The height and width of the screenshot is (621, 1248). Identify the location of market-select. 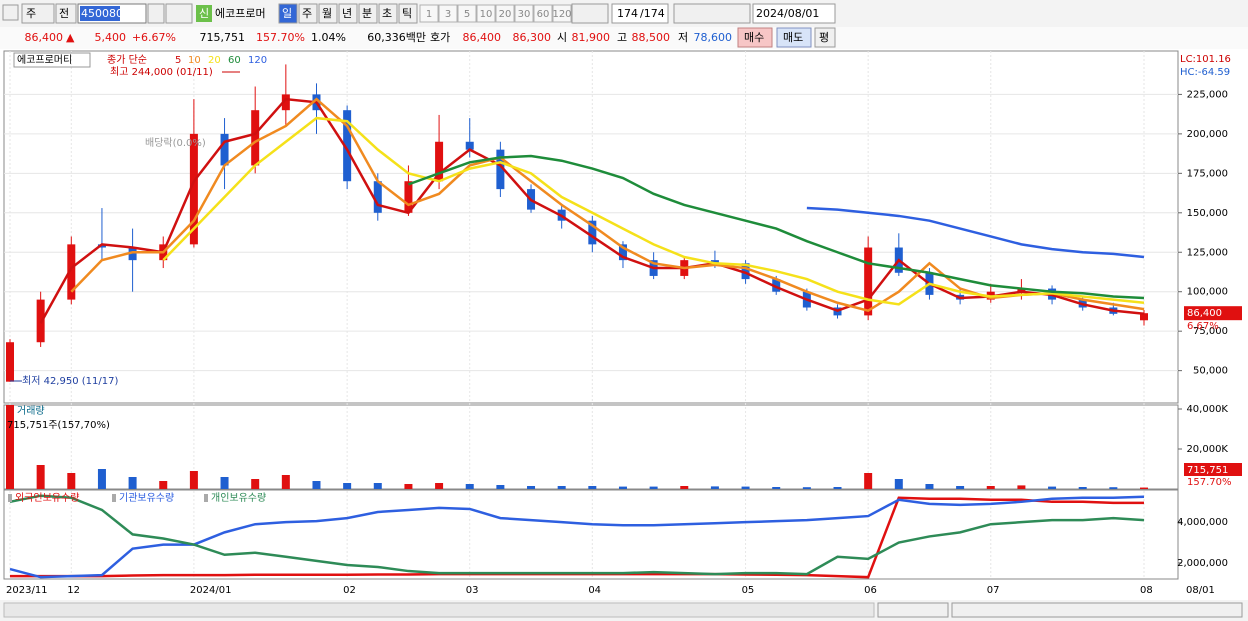
(38, 13).